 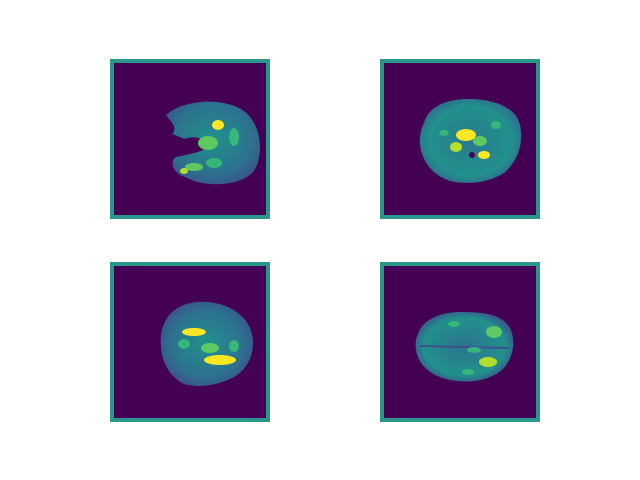 I want to click on midline, so click(x=464, y=347).